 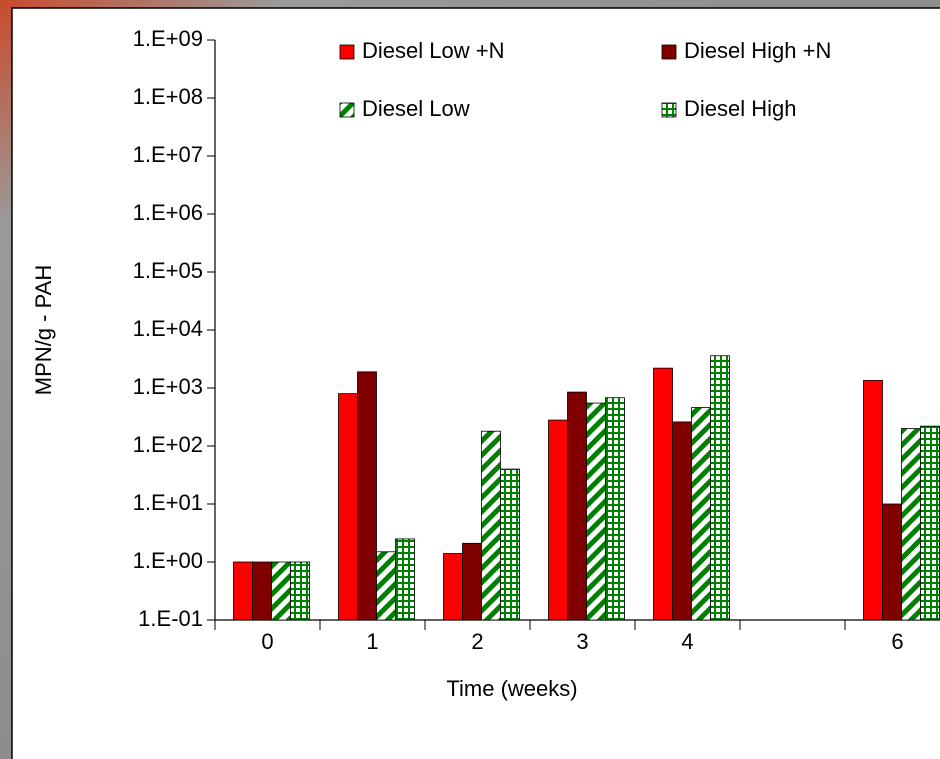 I want to click on y-tick-label: 1.E+05, so click(x=168, y=270).